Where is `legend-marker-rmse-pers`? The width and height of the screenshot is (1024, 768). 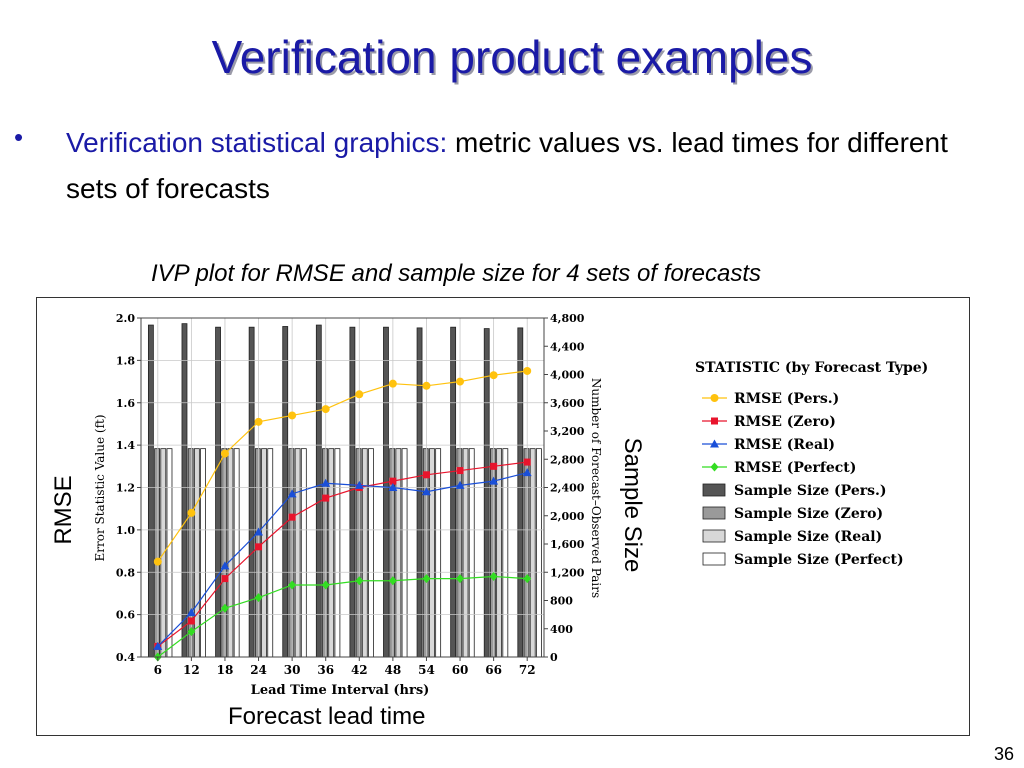
legend-marker-rmse-pers is located at coordinates (714, 398).